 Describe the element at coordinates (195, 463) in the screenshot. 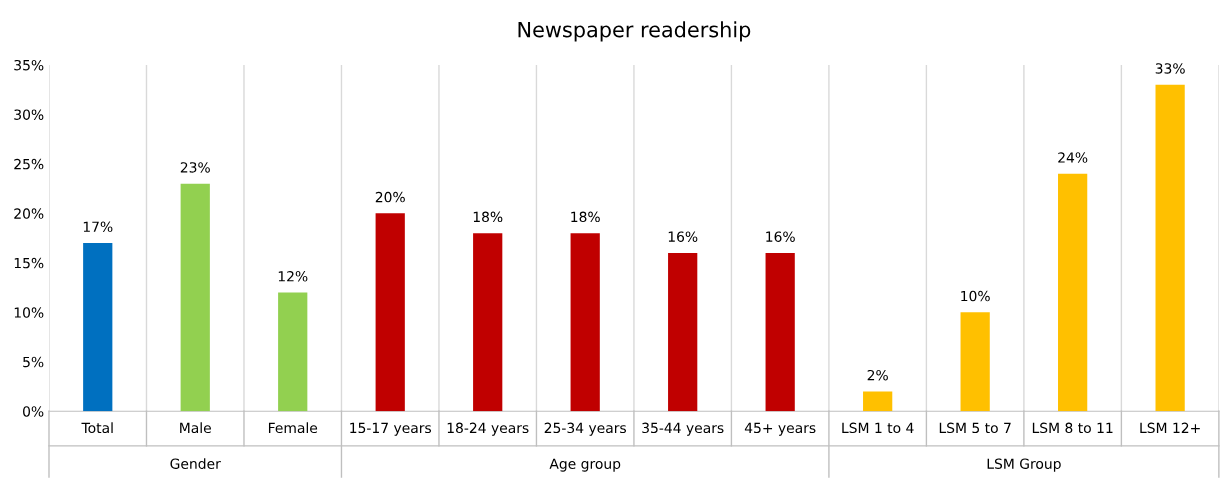

I see `text: Gender` at that location.